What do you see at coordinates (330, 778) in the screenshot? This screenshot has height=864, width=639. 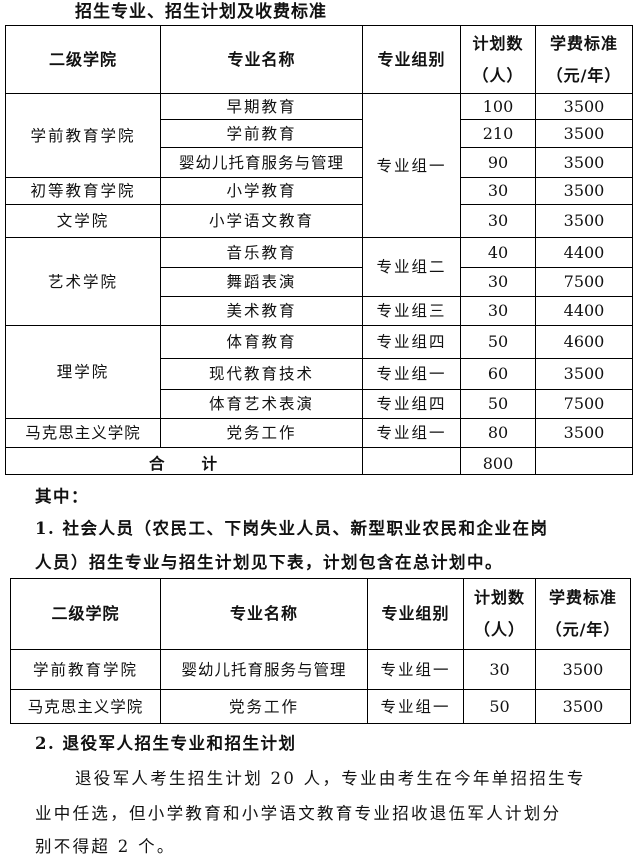 I see `section2-line1: 退役军人考生招生计划 20 人，专业由考生在今年单招招生专` at bounding box center [330, 778].